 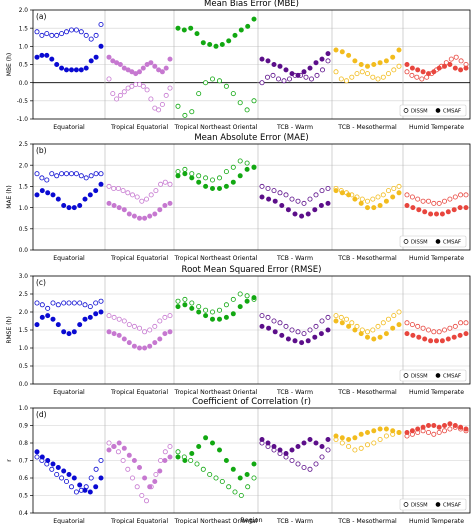 What do you see at coordinates (251, 138) in the screenshot?
I see `panel-title: Mean Absolute Error (MAE)` at bounding box center [251, 138].